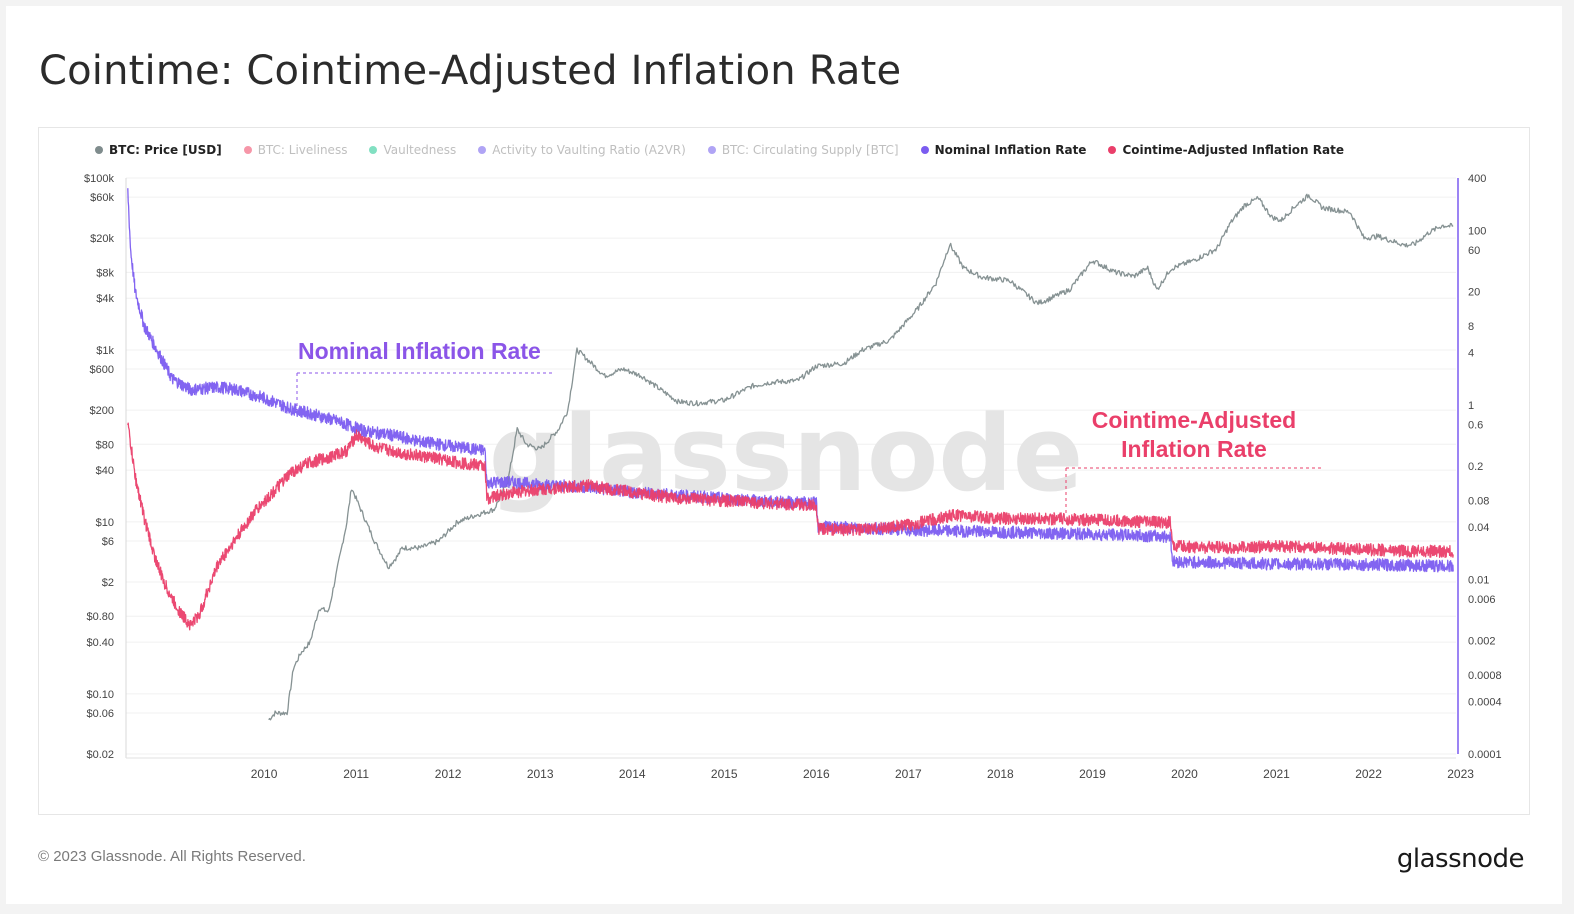 Image resolution: width=1574 pixels, height=914 pixels. I want to click on nominal-annotation: Nominal Inflation Rate, so click(419, 351).